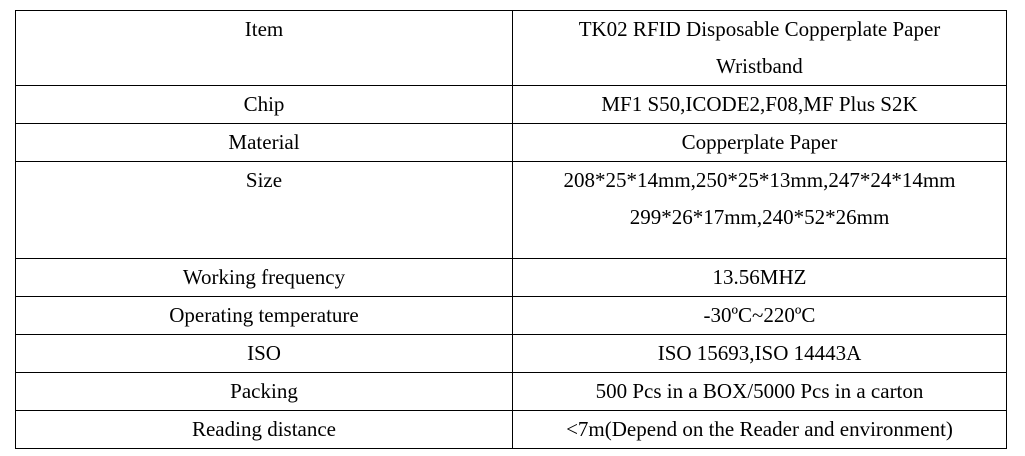 Image resolution: width=1025 pixels, height=456 pixels. What do you see at coordinates (759, 180) in the screenshot?
I see `value-line: 208*25*14mm,250*25*13mm,247*24*14mm` at bounding box center [759, 180].